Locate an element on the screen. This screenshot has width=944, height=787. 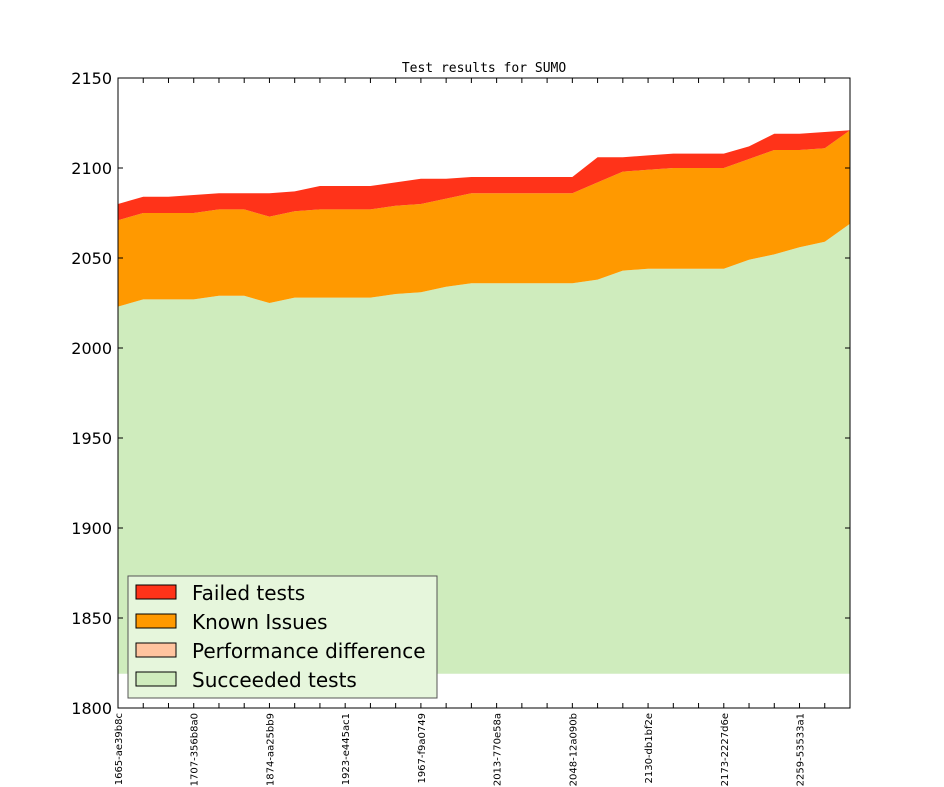
xtick-label: 2048-12a090b is located at coordinates (573, 749).